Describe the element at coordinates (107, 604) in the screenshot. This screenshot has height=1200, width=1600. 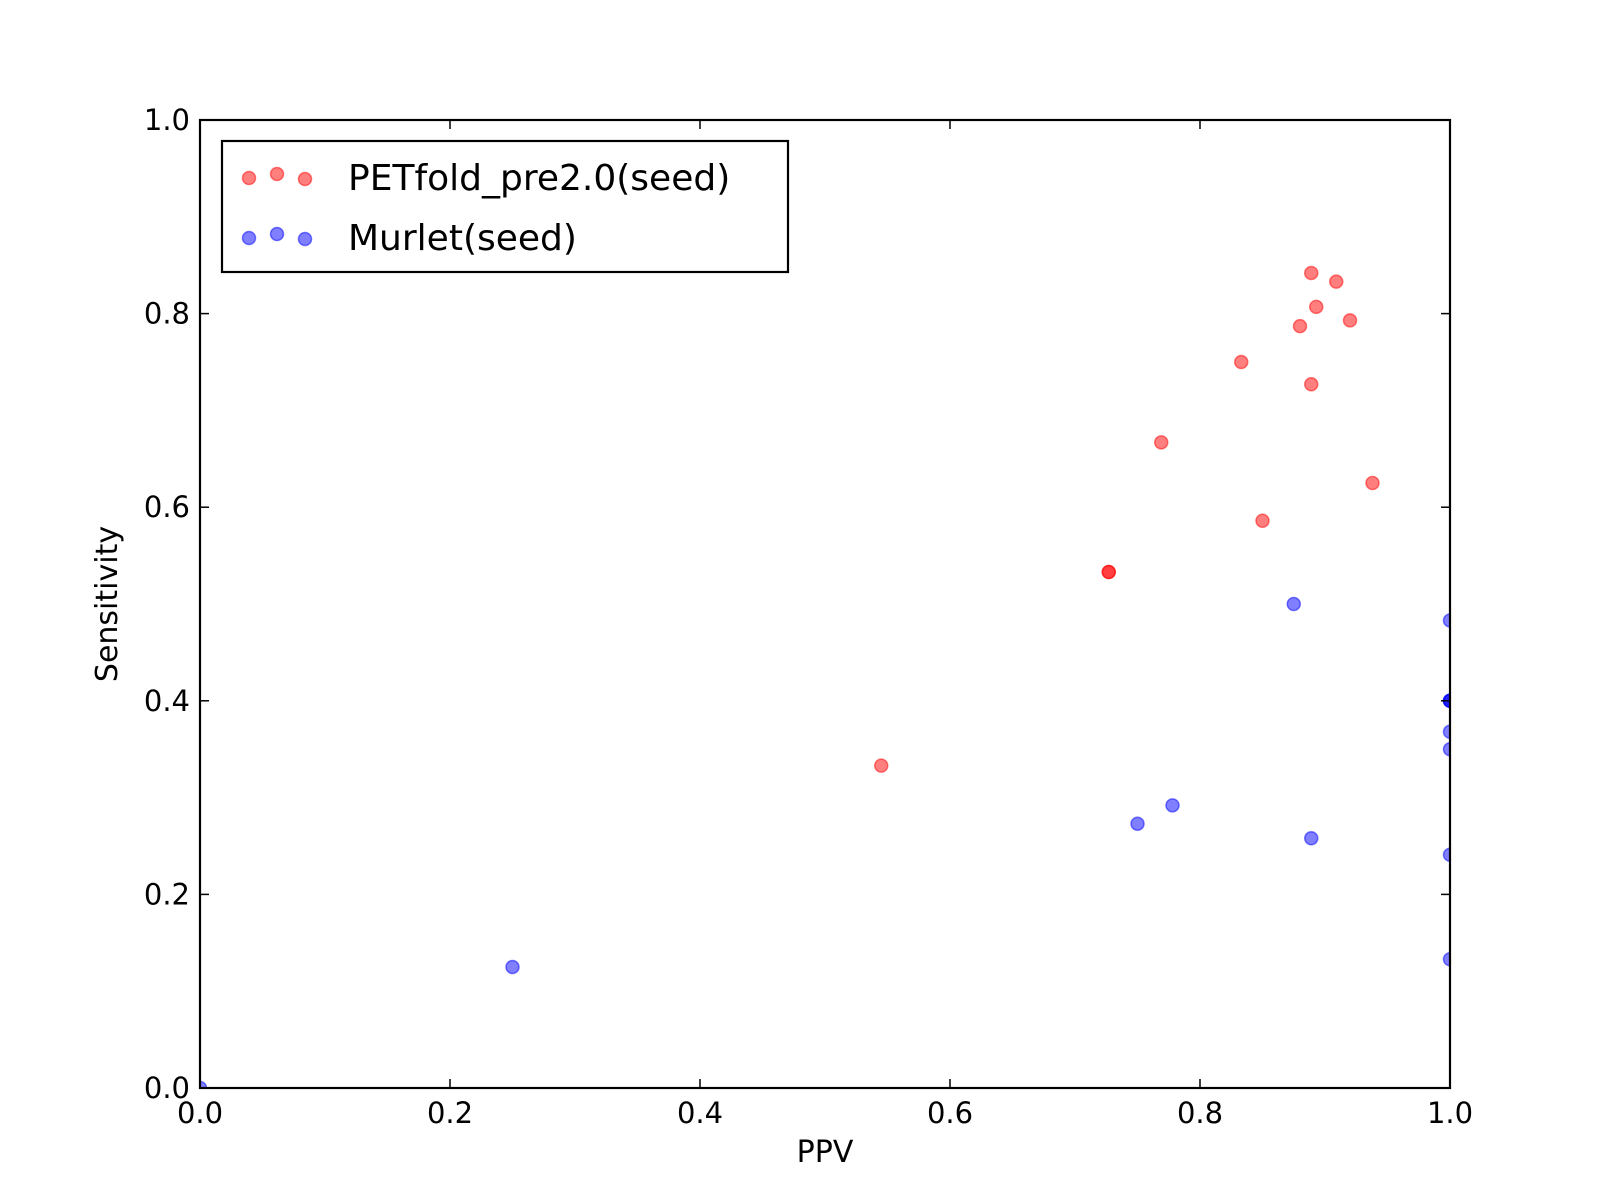
I see `y-axis-title: Sensitivity` at that location.